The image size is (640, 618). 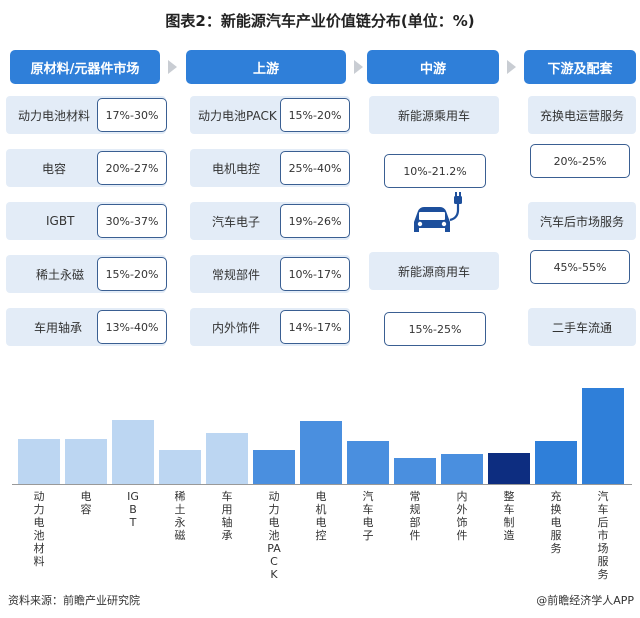 What do you see at coordinates (180, 516) in the screenshot?
I see `x-tick-label: 稀土永磁` at bounding box center [180, 516].